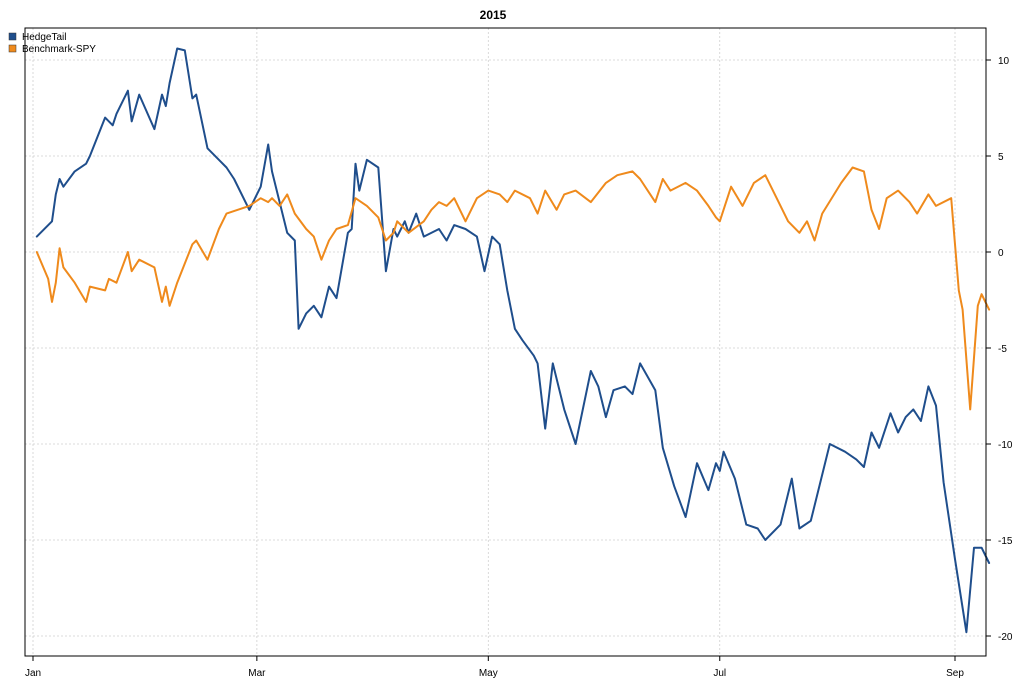 This screenshot has width=1024, height=683. Describe the element at coordinates (1005, 637) in the screenshot. I see `y-tick-label: -20` at that location.